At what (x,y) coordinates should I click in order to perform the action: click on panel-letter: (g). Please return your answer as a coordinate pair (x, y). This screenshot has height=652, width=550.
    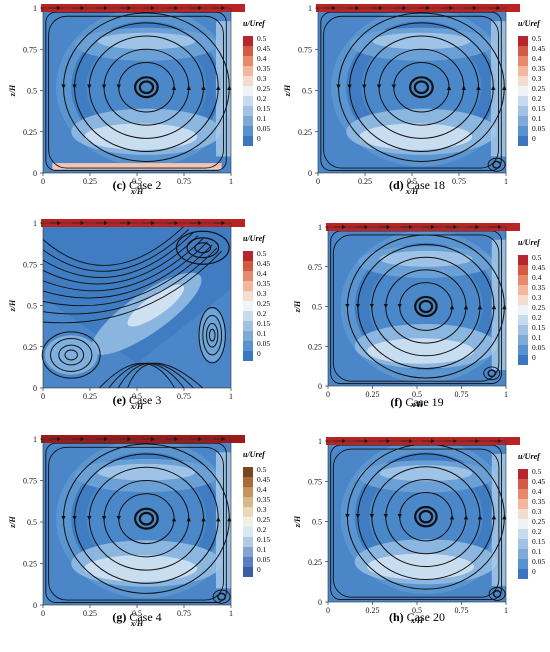
    Looking at the image, I should click on (119, 617).